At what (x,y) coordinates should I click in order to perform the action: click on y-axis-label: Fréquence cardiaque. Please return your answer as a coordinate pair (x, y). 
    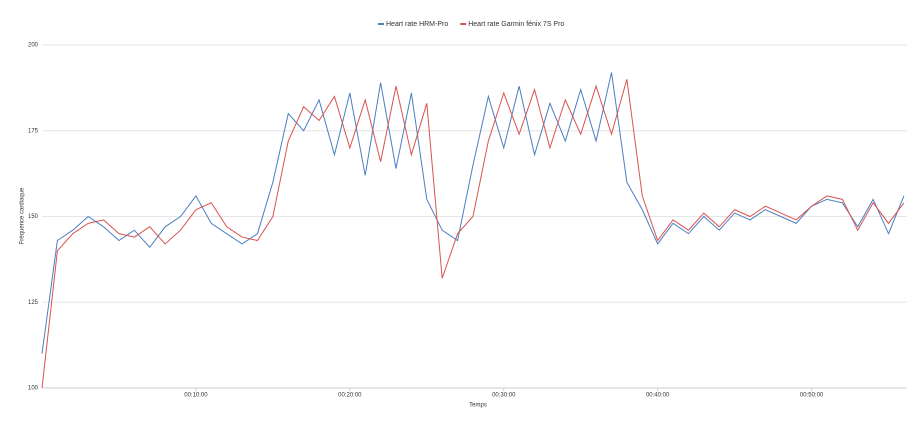
    Looking at the image, I should click on (23, 215).